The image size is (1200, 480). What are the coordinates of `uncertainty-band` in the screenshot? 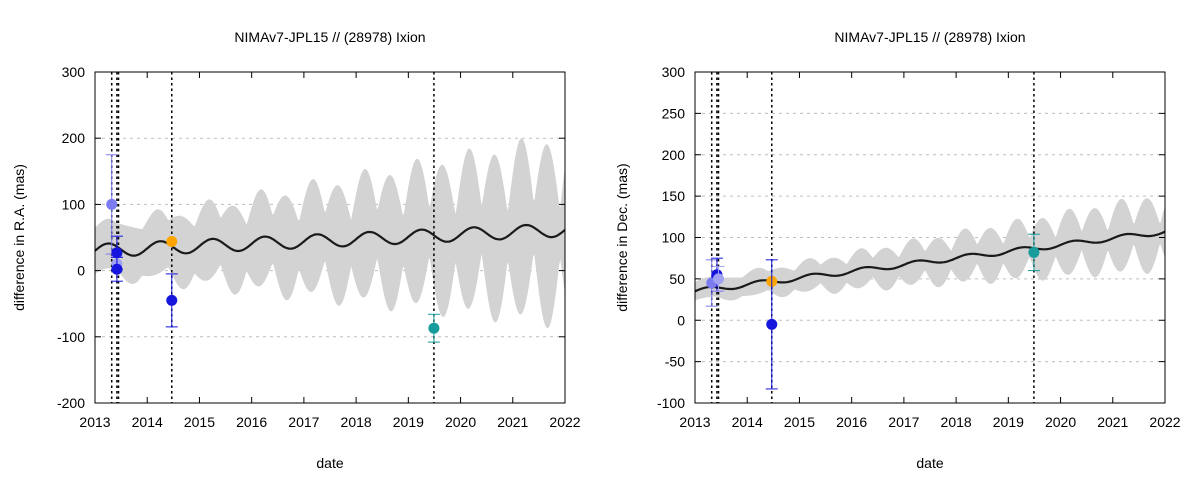 It's located at (930, 249).